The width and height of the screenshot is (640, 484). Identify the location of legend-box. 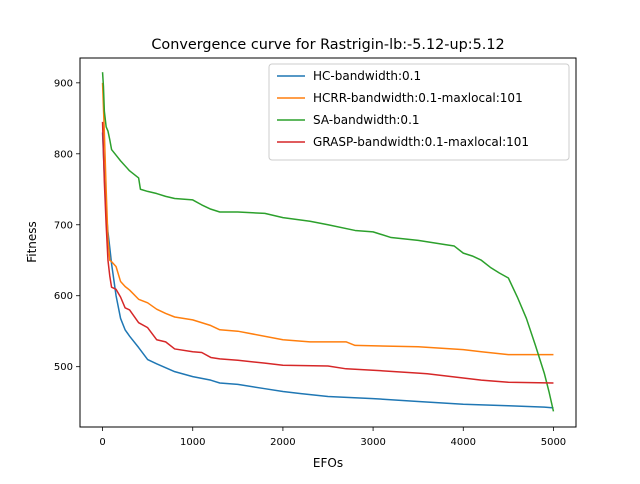
(419, 112).